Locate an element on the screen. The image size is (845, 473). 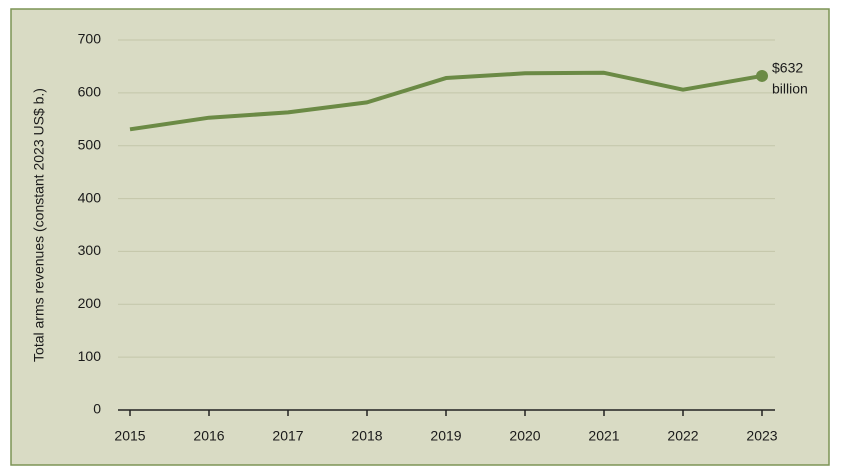
y-tick-label: 400 is located at coordinates (90, 197).